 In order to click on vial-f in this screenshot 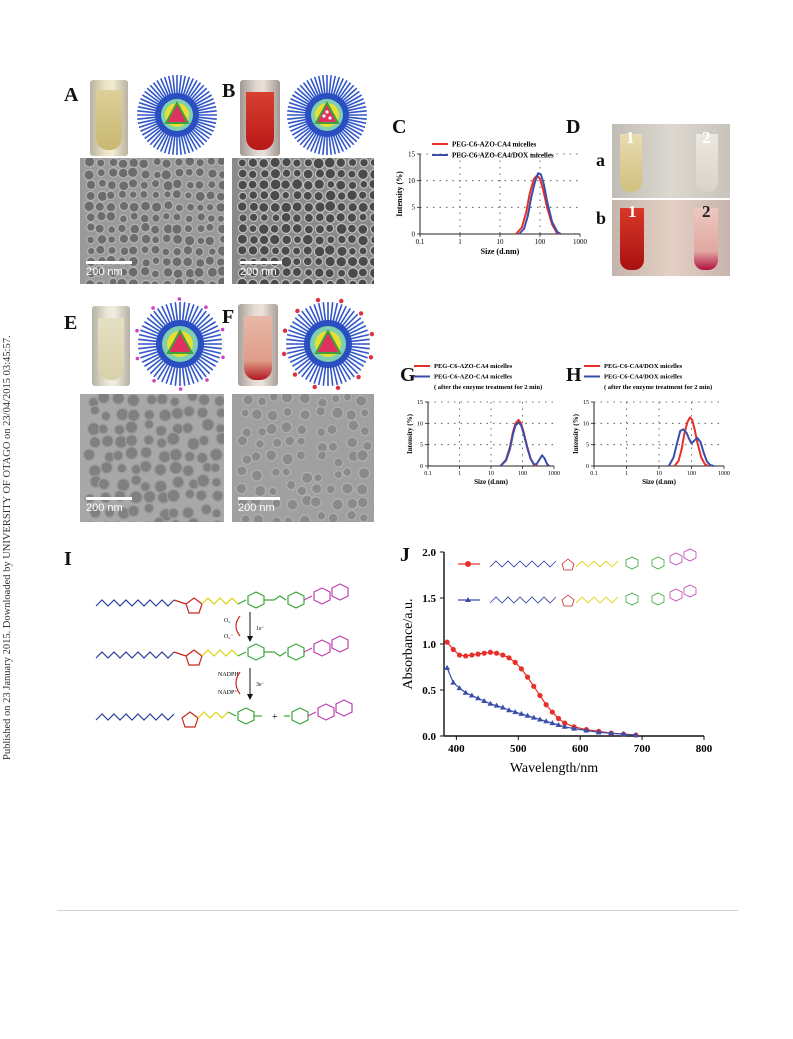, I will do `click(258, 345)`.